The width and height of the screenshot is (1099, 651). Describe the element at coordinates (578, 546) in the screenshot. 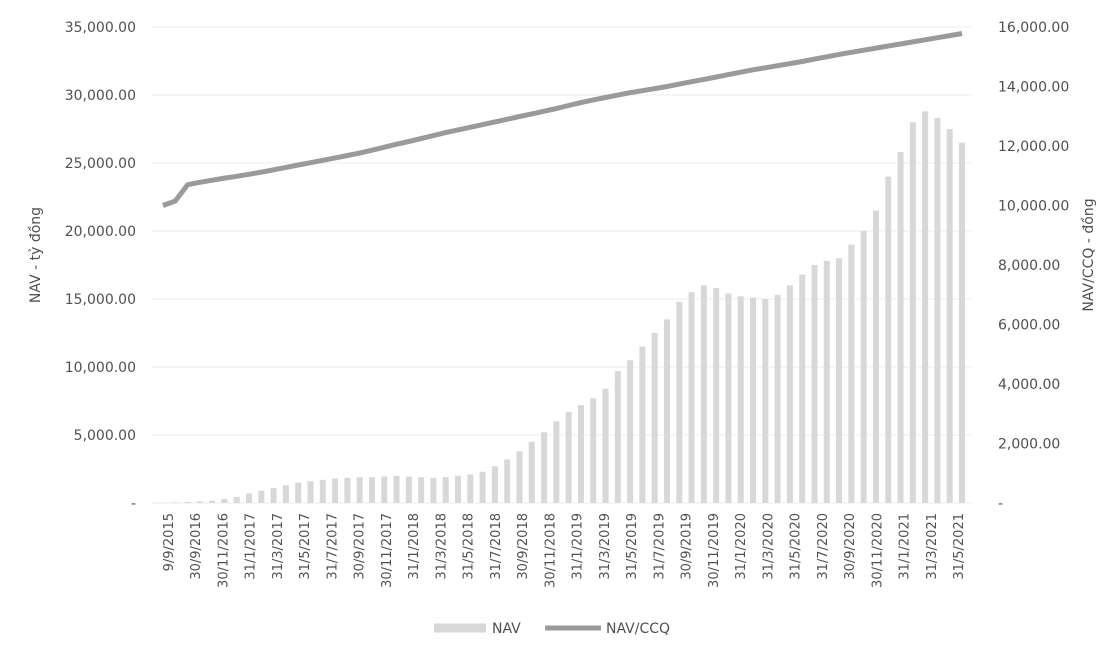

I see `x-tick-label: 31/1/2019` at that location.